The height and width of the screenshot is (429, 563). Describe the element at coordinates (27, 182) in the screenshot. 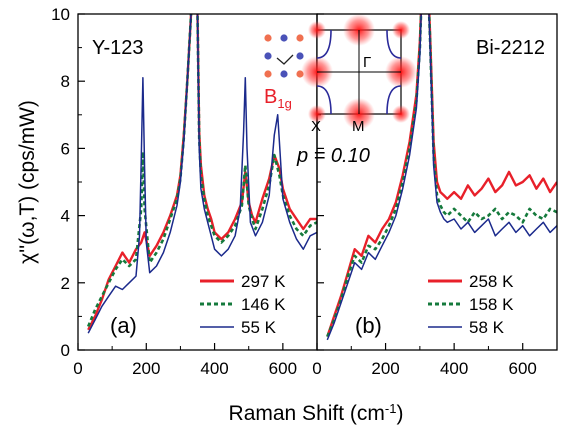

I see `y-axis-title: χ''(ω,T) (cps/mW)` at that location.